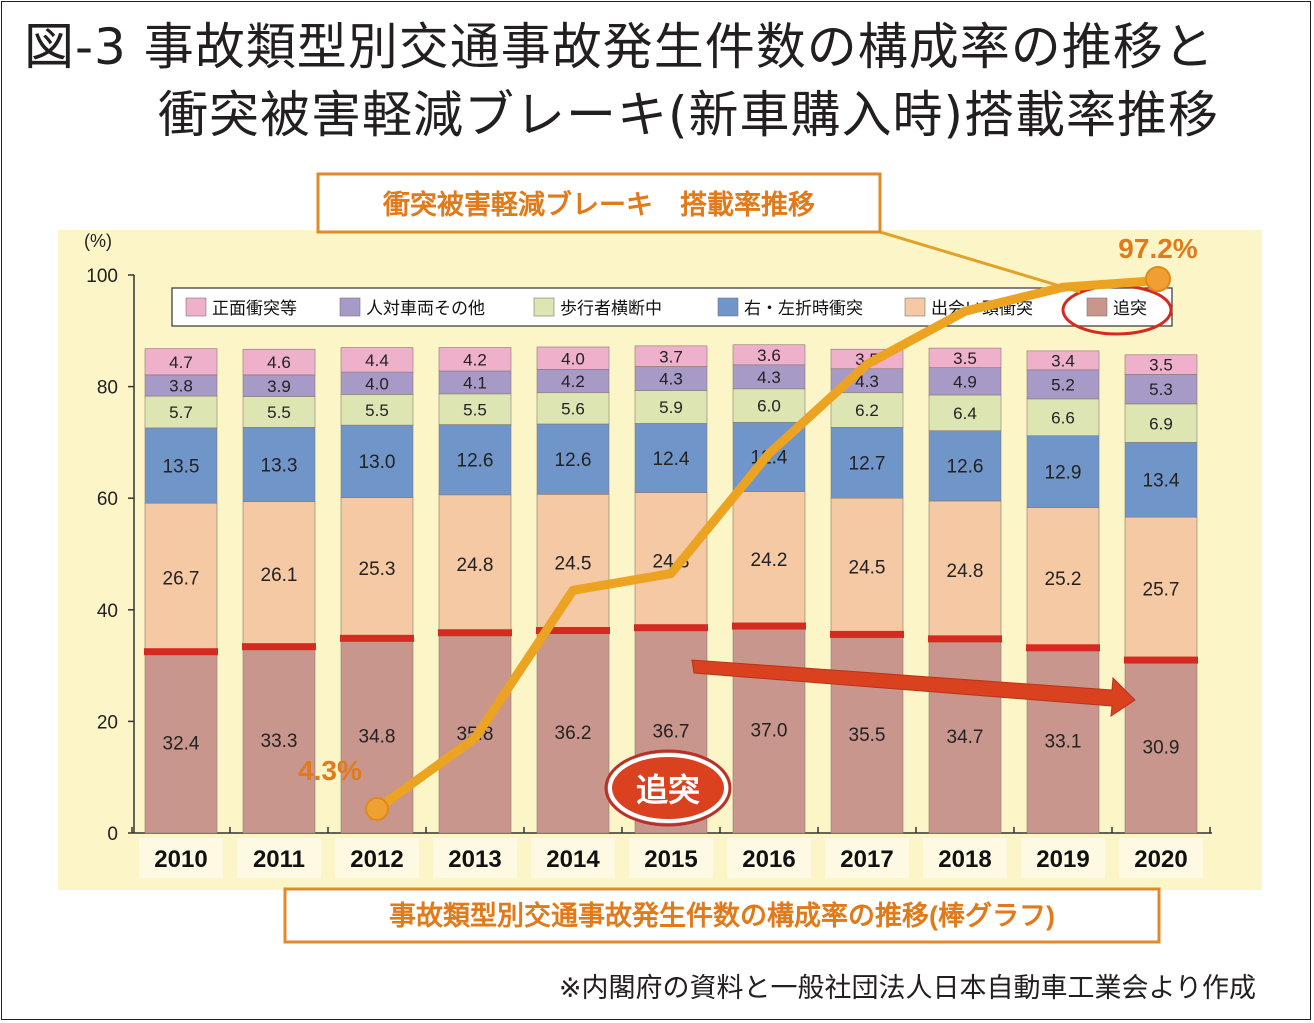 The image size is (1314, 1023). I want to click on legend-label: 右・左折時衝突, so click(803, 308).